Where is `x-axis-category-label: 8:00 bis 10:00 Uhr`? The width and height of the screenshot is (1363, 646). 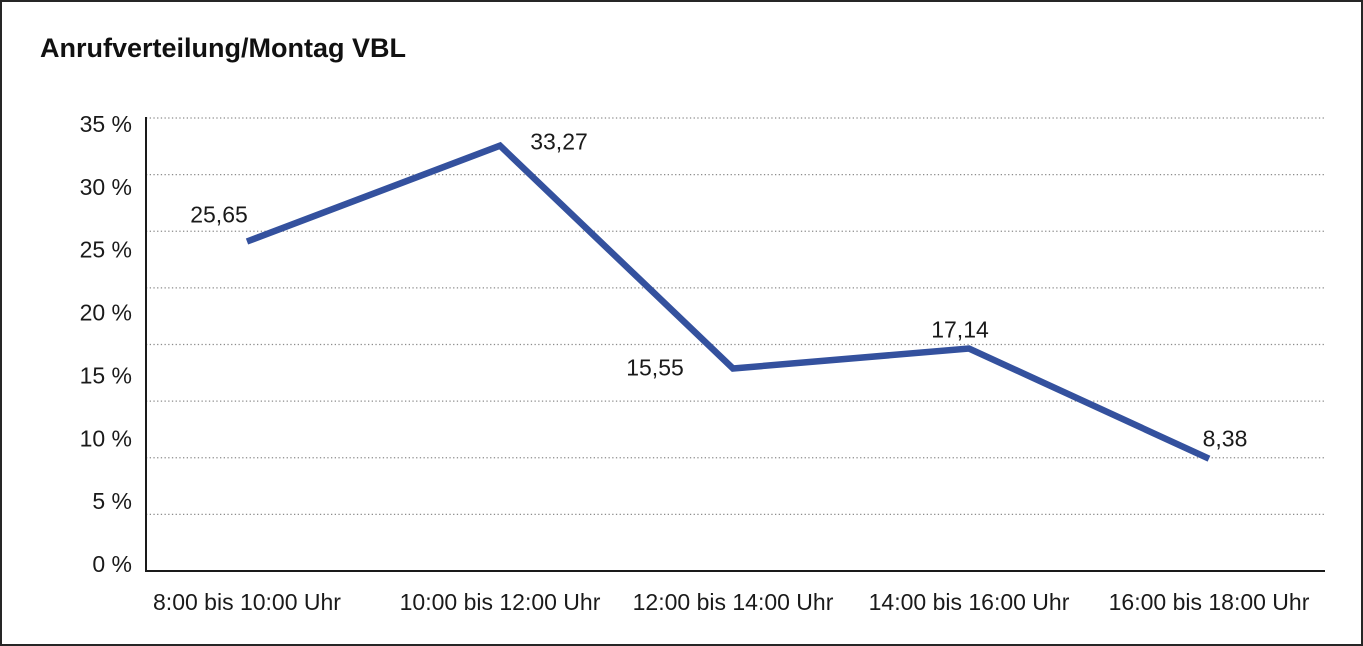
x-axis-category-label: 8:00 bis 10:00 Uhr is located at coordinates (247, 602).